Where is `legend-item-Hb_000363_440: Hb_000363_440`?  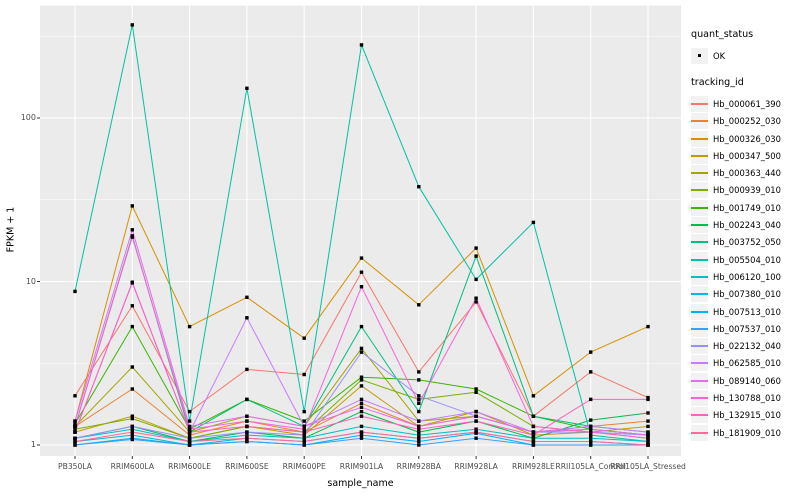
legend-item-Hb_000363_440: Hb_000363_440 is located at coordinates (745, 173).